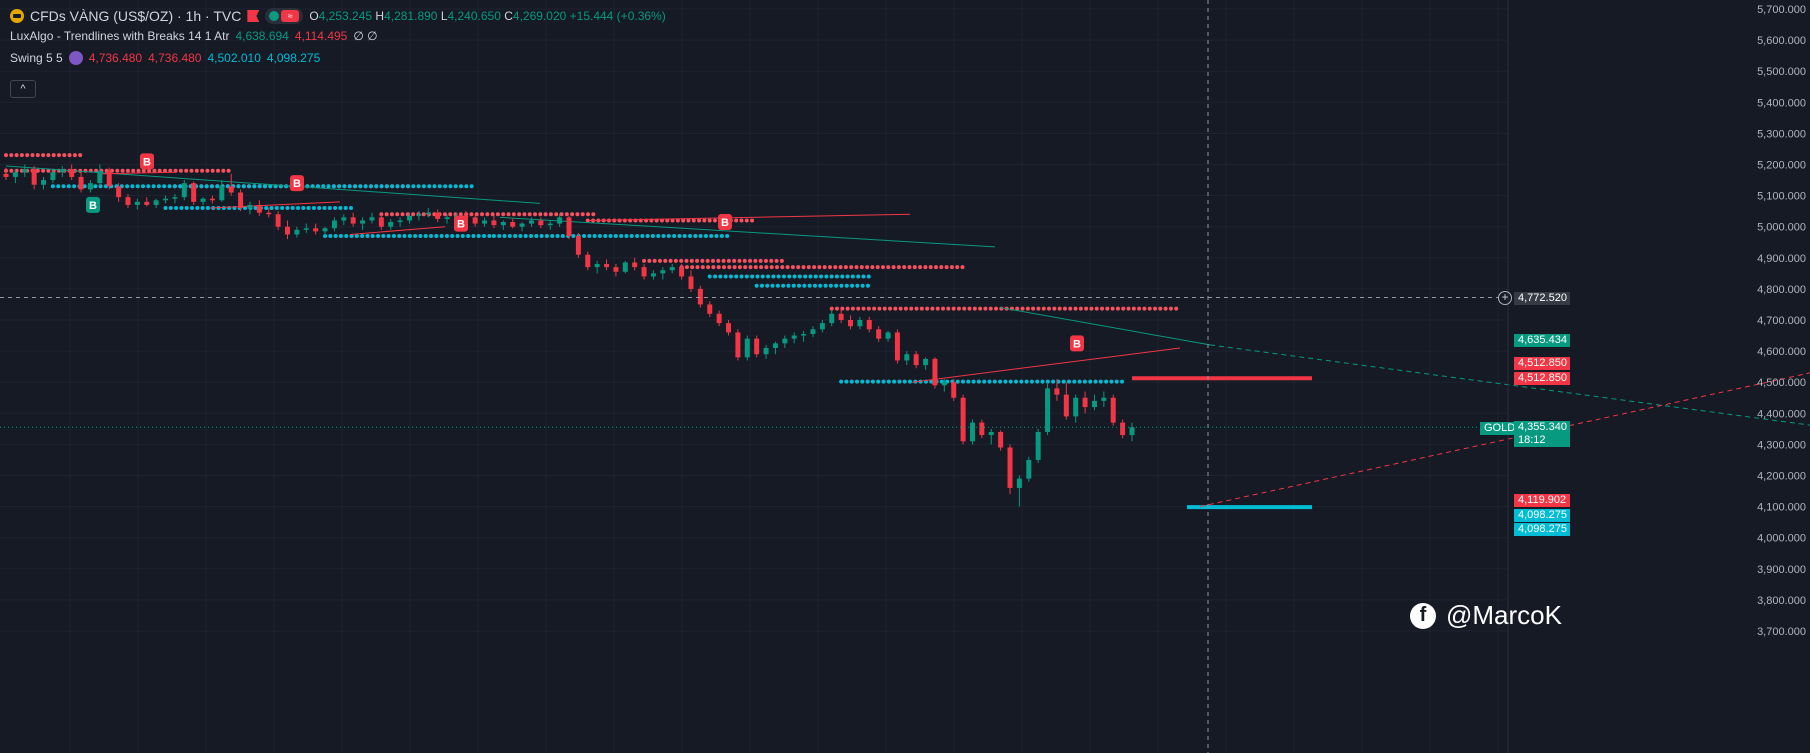  Describe the element at coordinates (747, 232) in the screenshot. I see `upper-trendline` at that location.